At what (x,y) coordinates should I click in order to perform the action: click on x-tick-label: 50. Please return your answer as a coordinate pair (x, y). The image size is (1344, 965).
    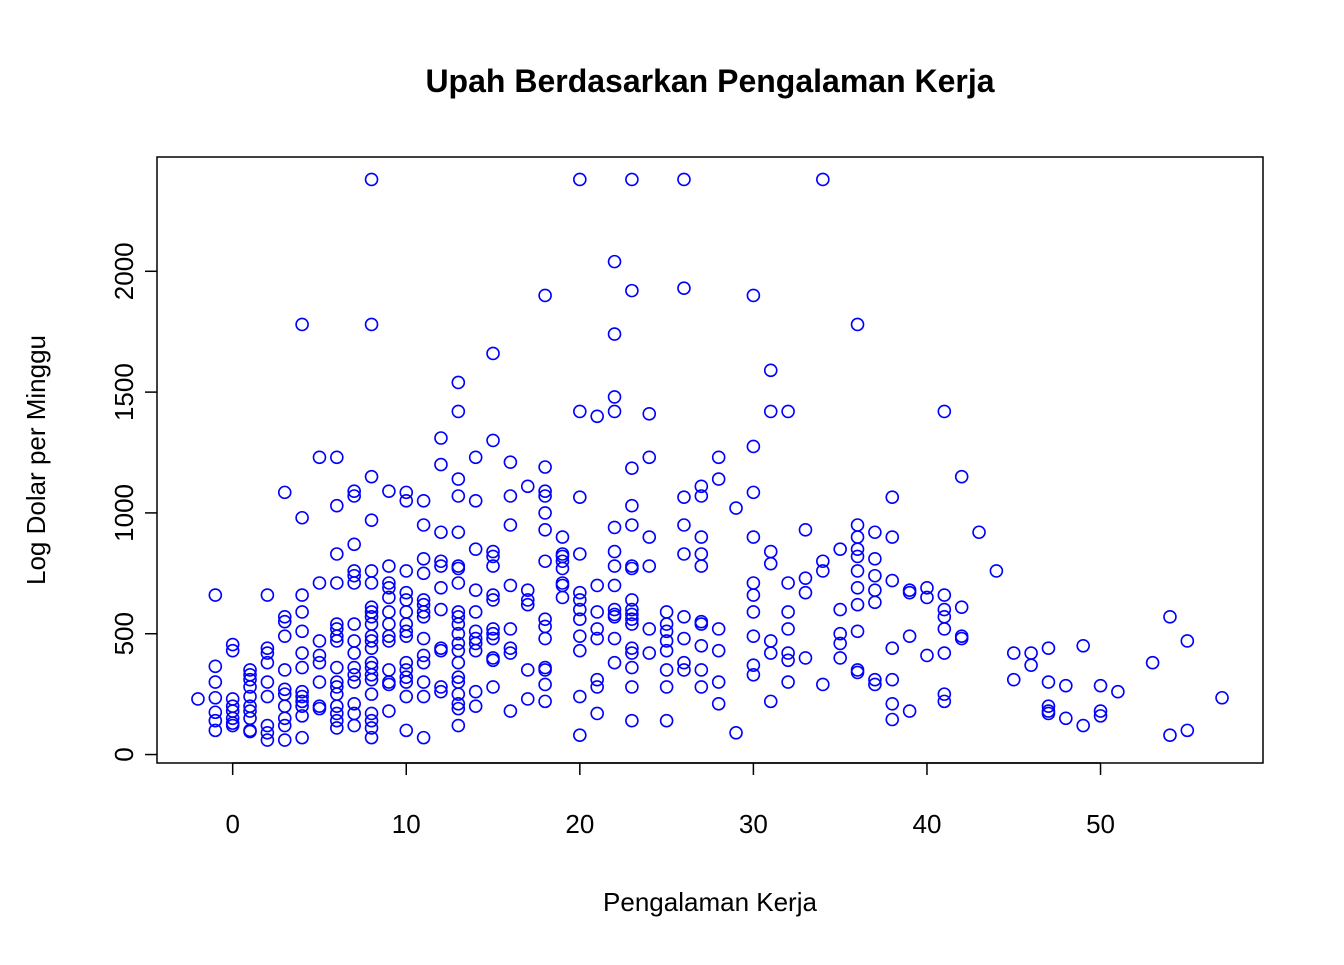
    Looking at the image, I should click on (1100, 824).